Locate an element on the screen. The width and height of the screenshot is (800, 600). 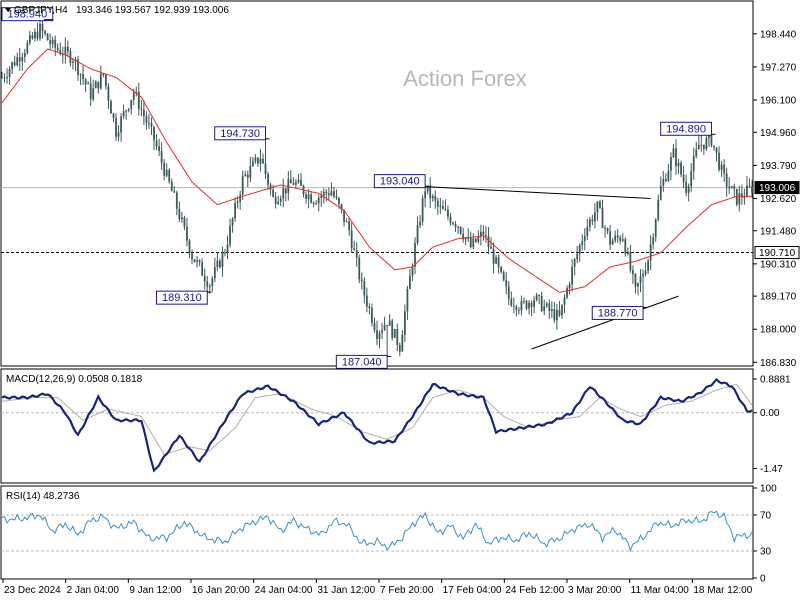
annotation-label-3: 189.310 is located at coordinates (182, 298).